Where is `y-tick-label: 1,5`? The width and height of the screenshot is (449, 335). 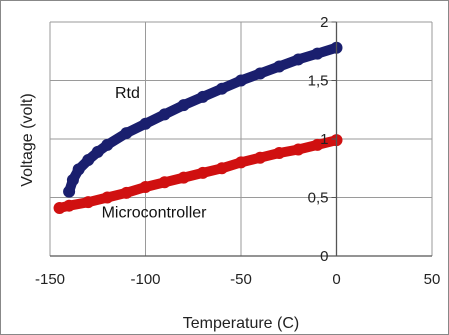 y-tick-label: 1,5 is located at coordinates (318, 81).